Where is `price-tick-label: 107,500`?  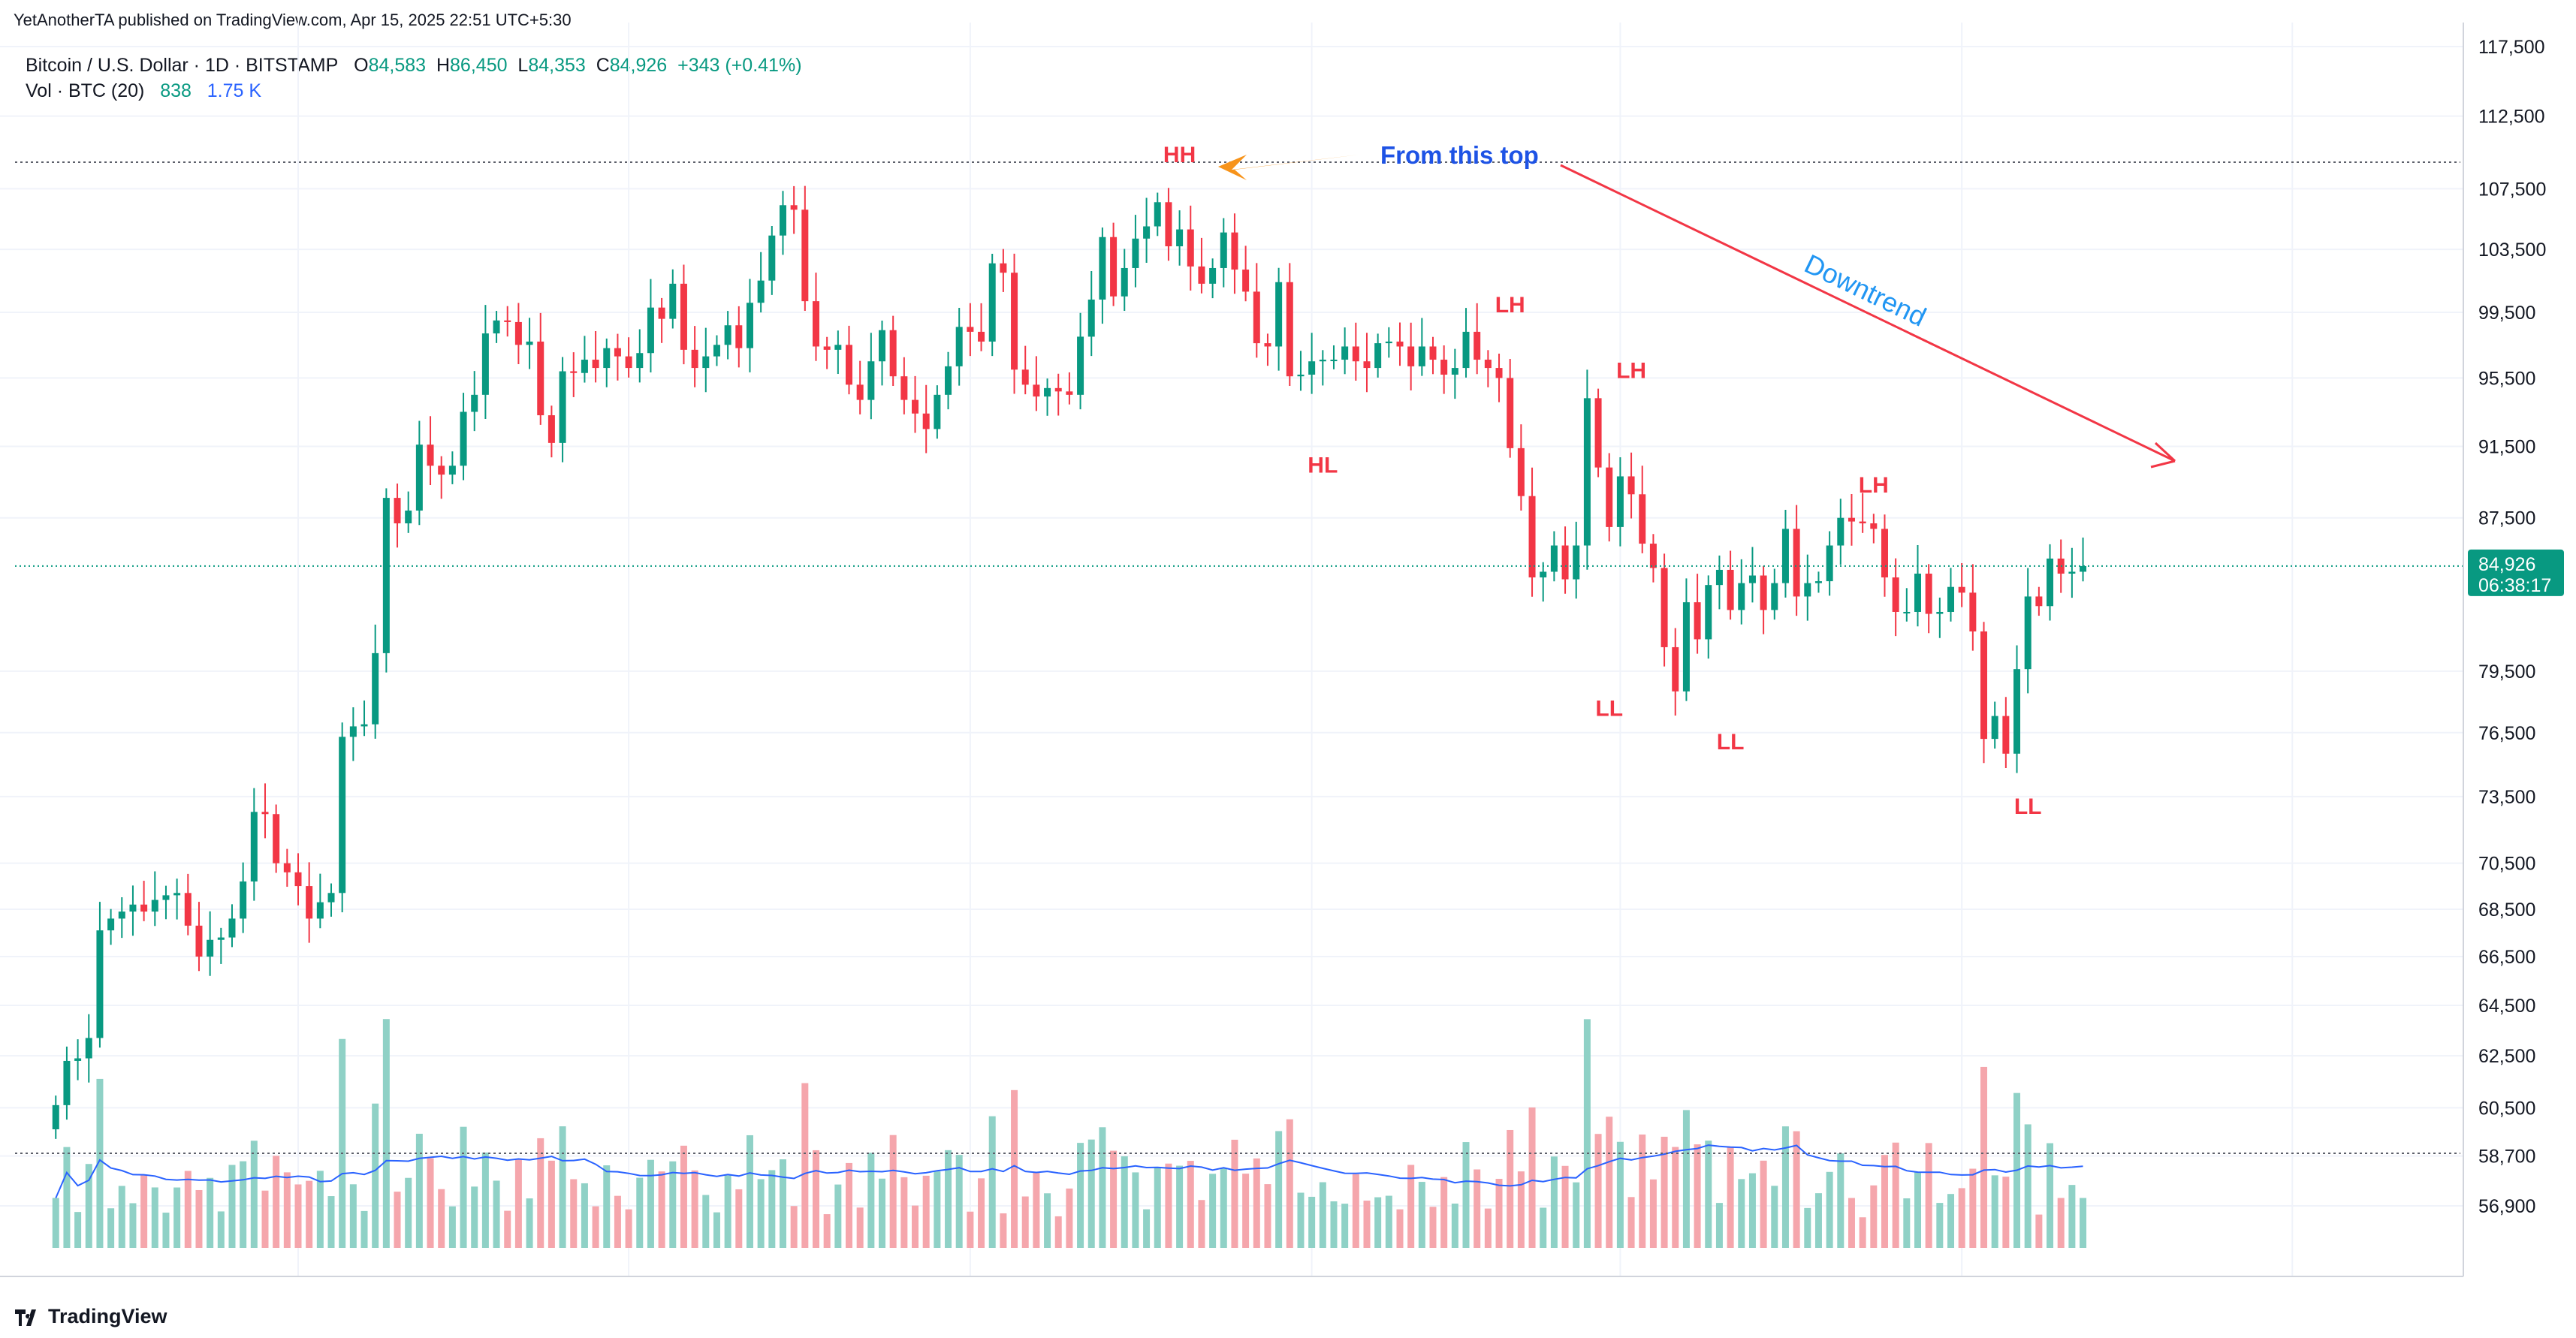 price-tick-label: 107,500 is located at coordinates (2512, 190).